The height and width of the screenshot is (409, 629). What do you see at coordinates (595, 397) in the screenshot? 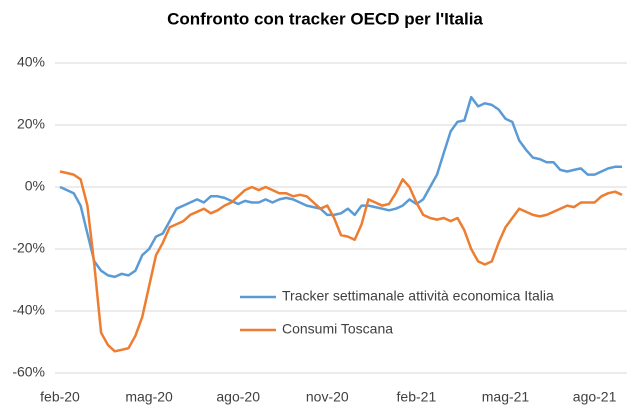
I see `x-tick-label: ago-21` at bounding box center [595, 397].